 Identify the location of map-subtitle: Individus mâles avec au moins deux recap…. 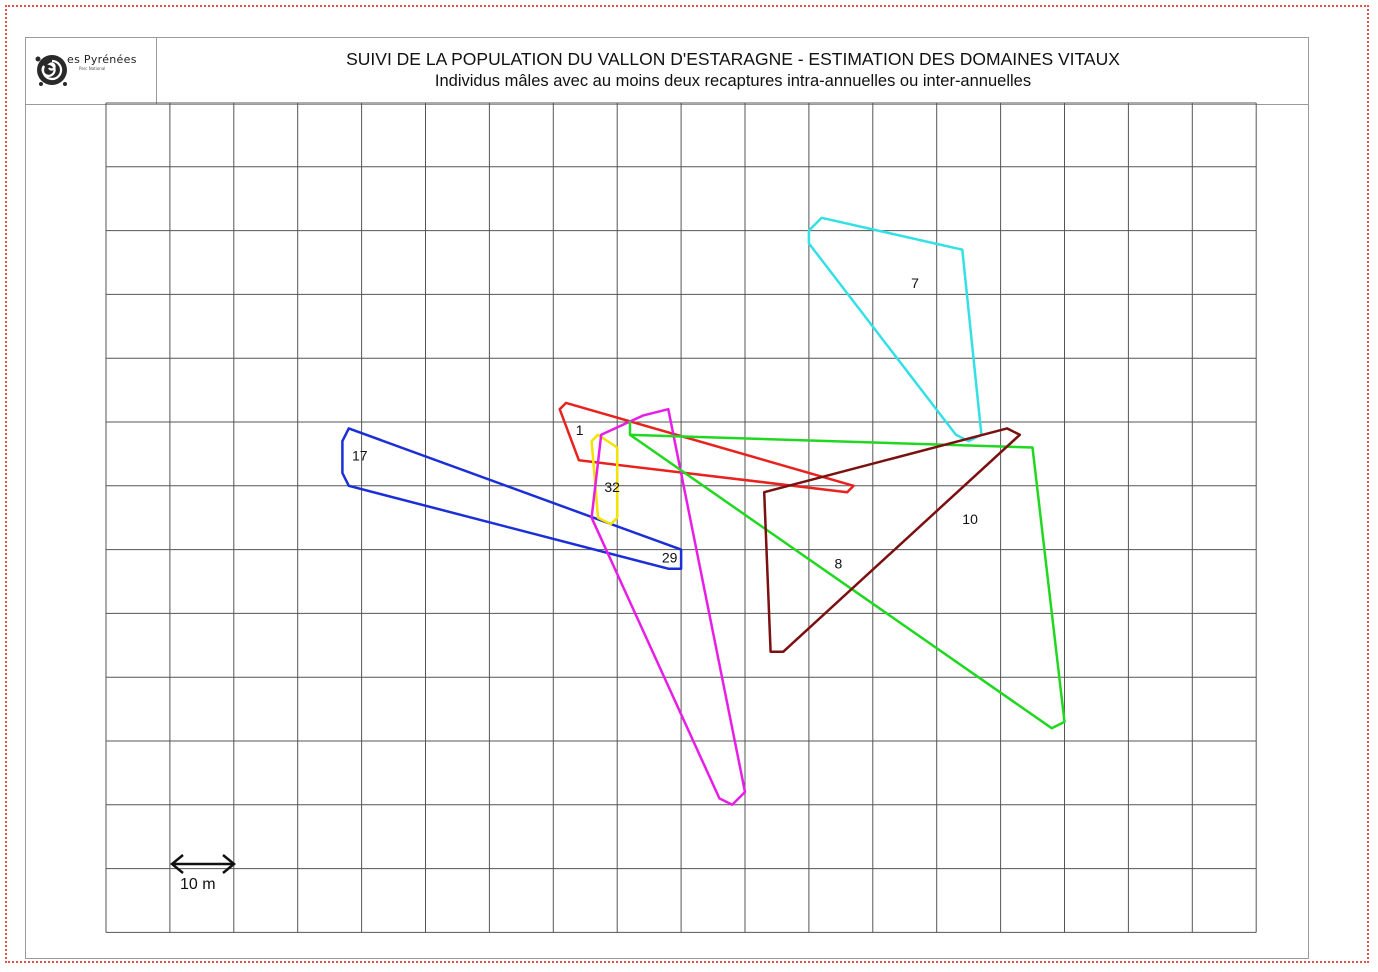
(733, 81).